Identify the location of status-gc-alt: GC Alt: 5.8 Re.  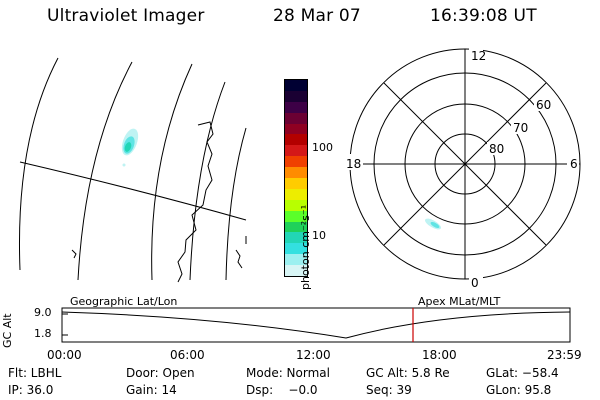
(408, 373).